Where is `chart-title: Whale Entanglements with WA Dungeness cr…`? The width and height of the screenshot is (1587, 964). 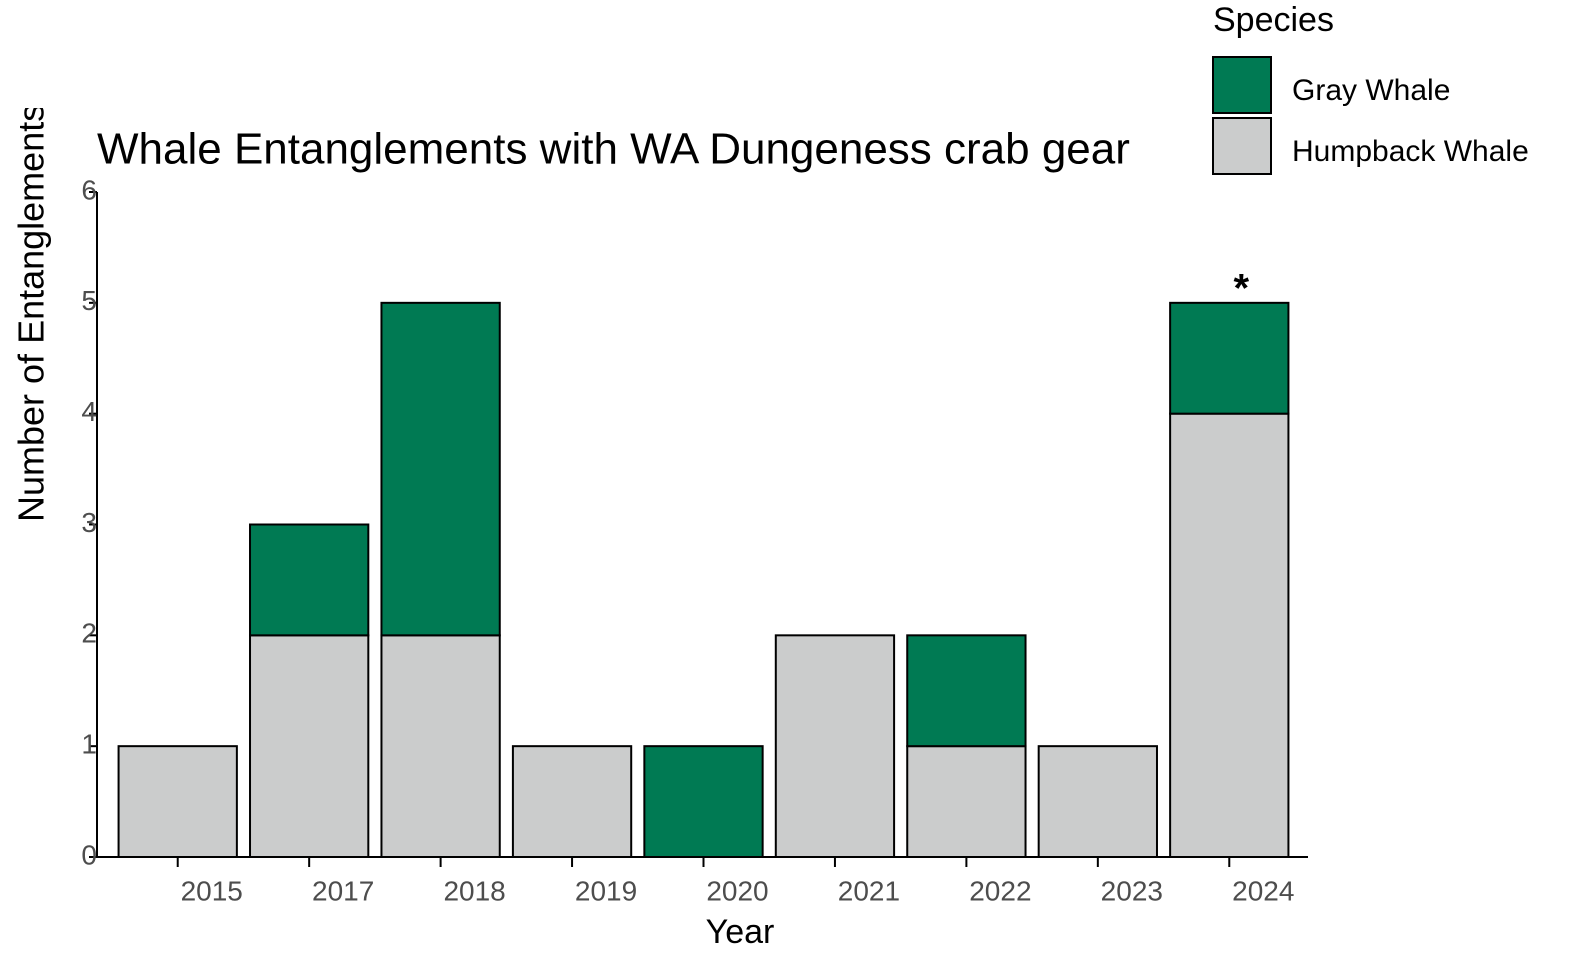
chart-title: Whale Entanglements with WA Dungeness cr… is located at coordinates (613, 149).